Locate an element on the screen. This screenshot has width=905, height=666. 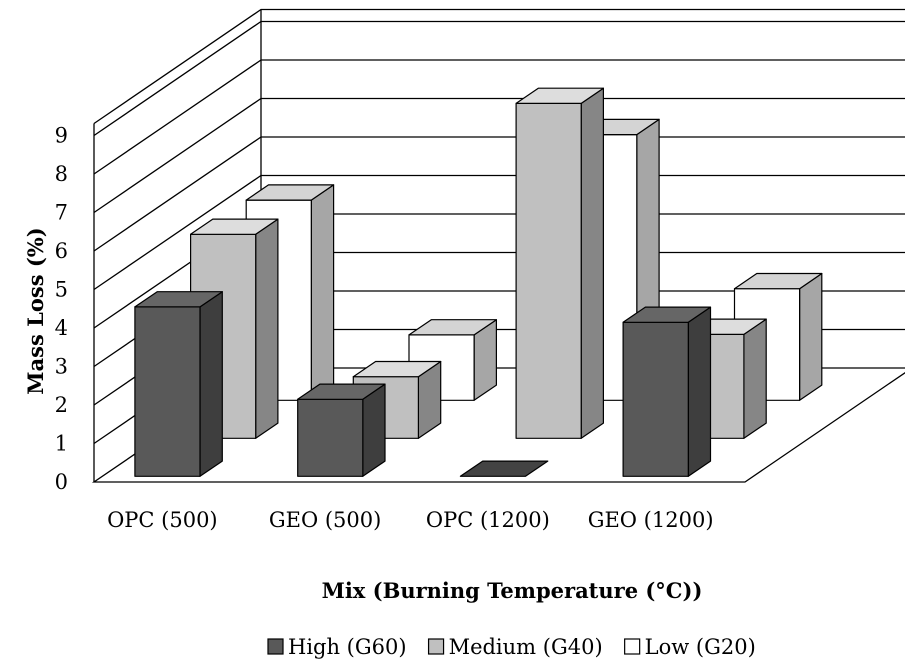
y-axis-title: Mass Loss (%) is located at coordinates (35, 310).